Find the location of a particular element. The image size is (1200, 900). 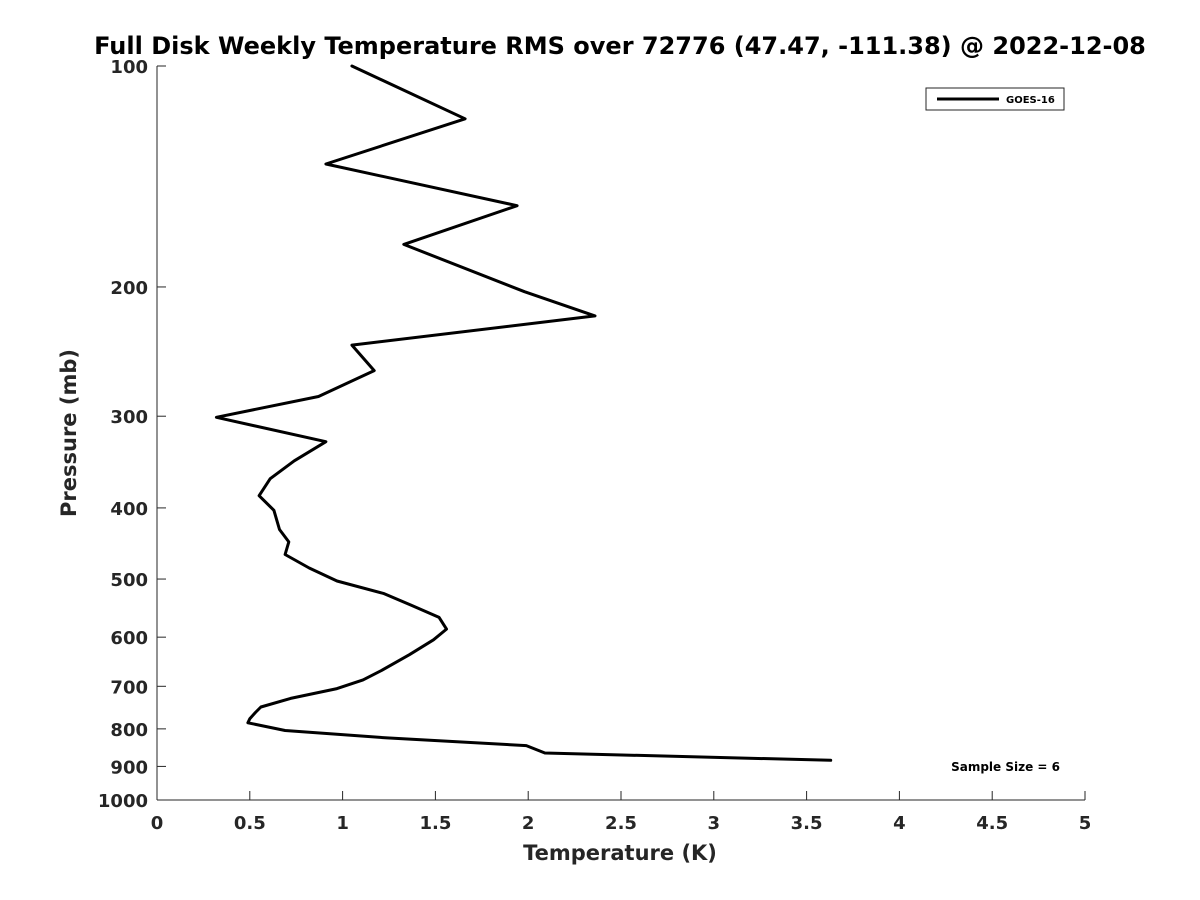

x-tick-label: 1.5 is located at coordinates (435, 823).